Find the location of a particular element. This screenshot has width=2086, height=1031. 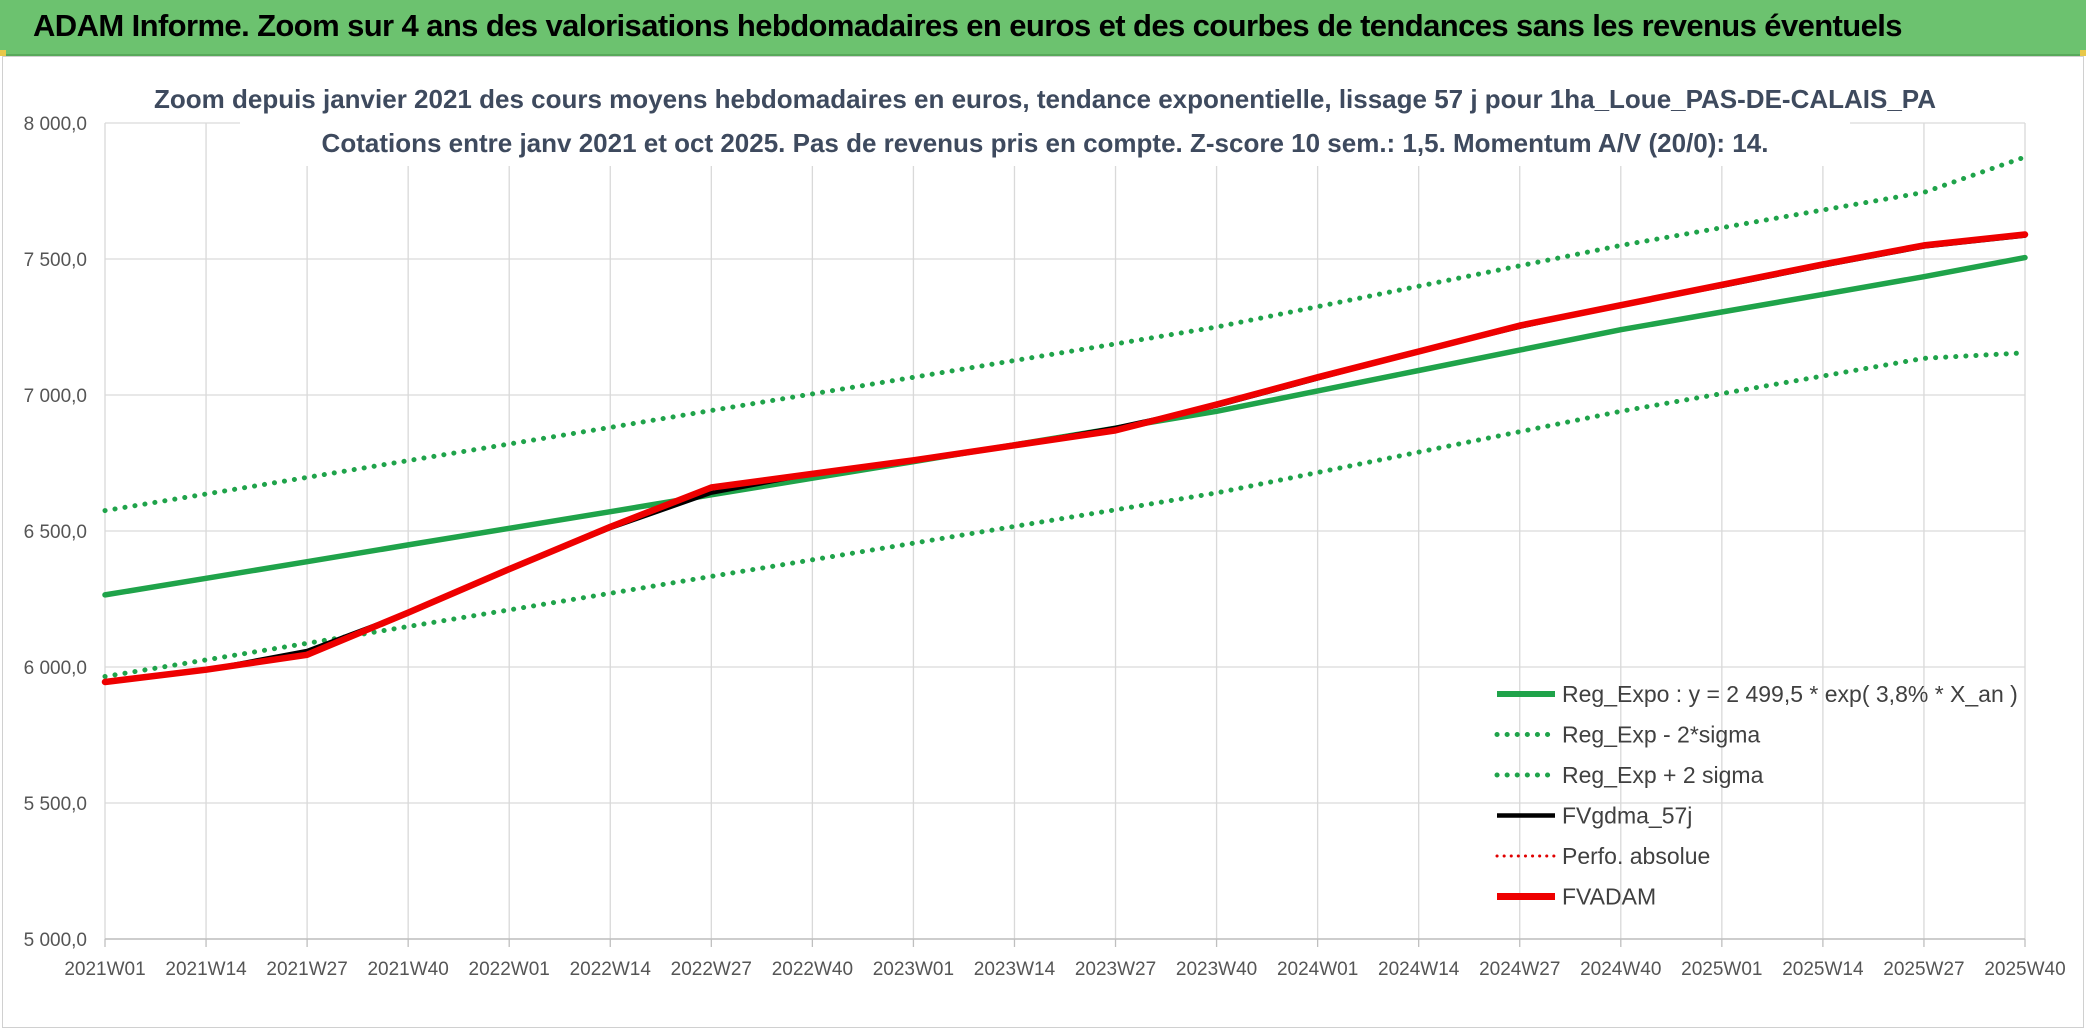

x-tick-label: 2022W14 is located at coordinates (611, 969).